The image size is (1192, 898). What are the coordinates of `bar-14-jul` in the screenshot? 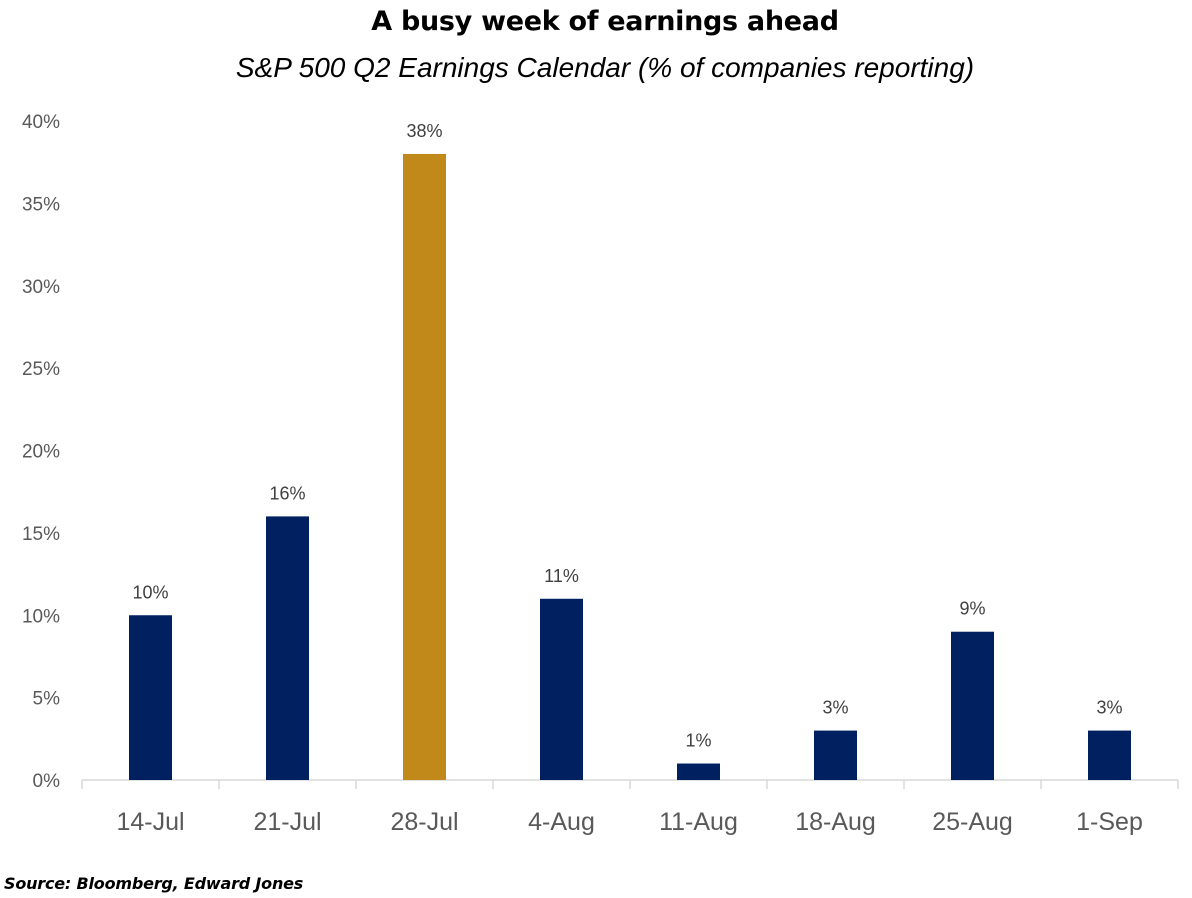 It's located at (150, 697).